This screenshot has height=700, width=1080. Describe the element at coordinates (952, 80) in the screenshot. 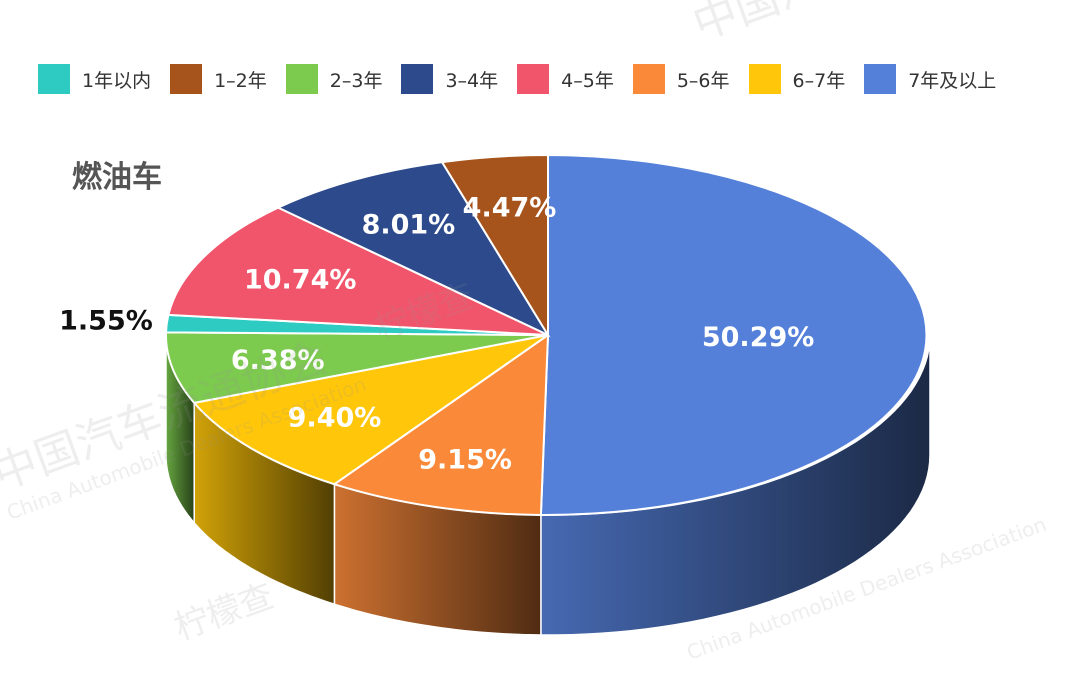

I see `legend-label: 7年及以上` at that location.